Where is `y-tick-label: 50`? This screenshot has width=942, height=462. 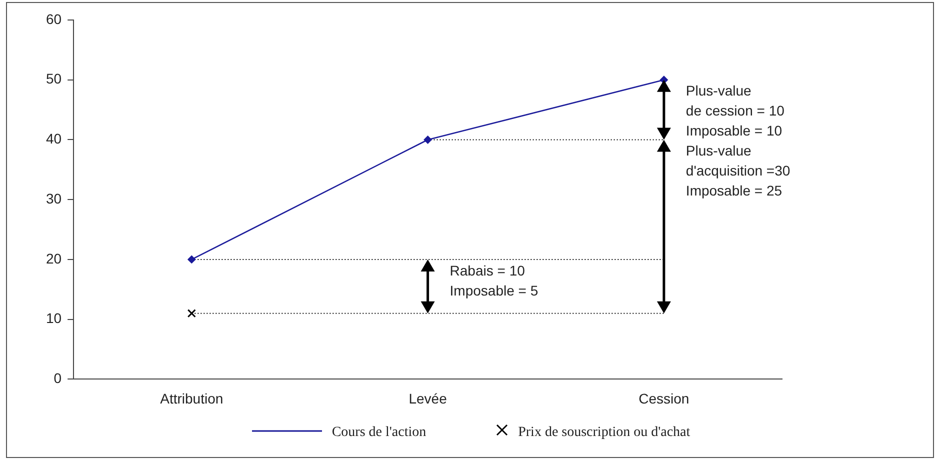
y-tick-label: 50 is located at coordinates (54, 78).